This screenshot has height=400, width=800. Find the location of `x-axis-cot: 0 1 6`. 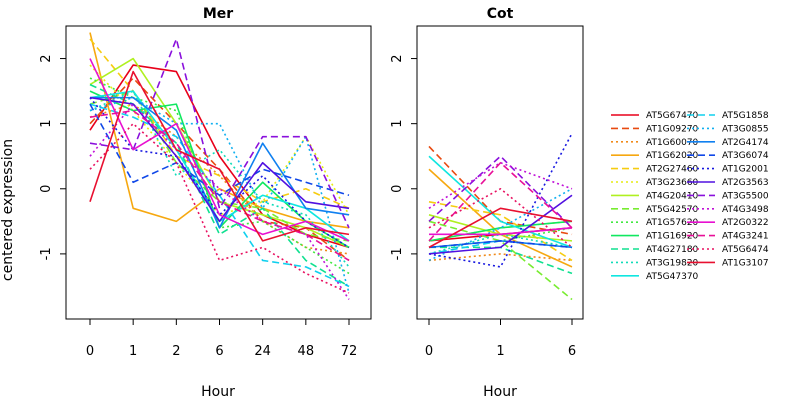

x-axis-cot: 0 1 6 is located at coordinates (500, 339).